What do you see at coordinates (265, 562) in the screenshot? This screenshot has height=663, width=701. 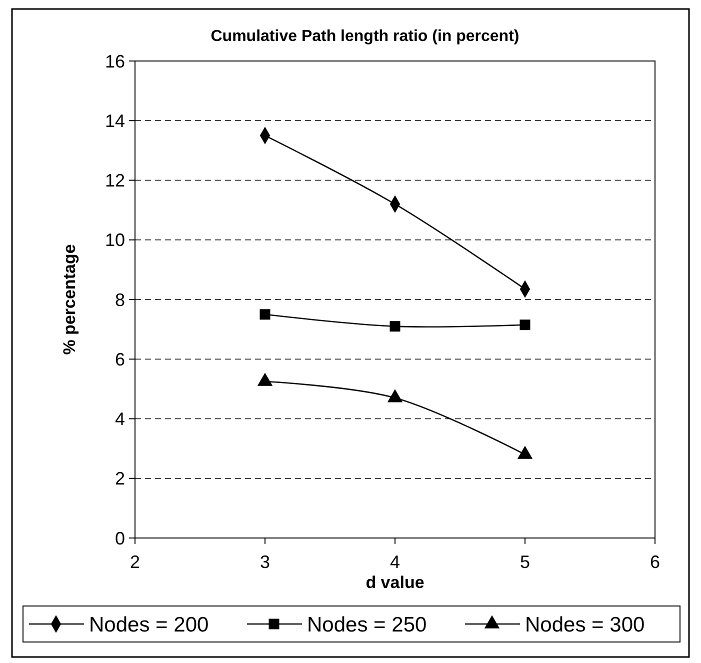 I see `x-tick-label: 3` at bounding box center [265, 562].